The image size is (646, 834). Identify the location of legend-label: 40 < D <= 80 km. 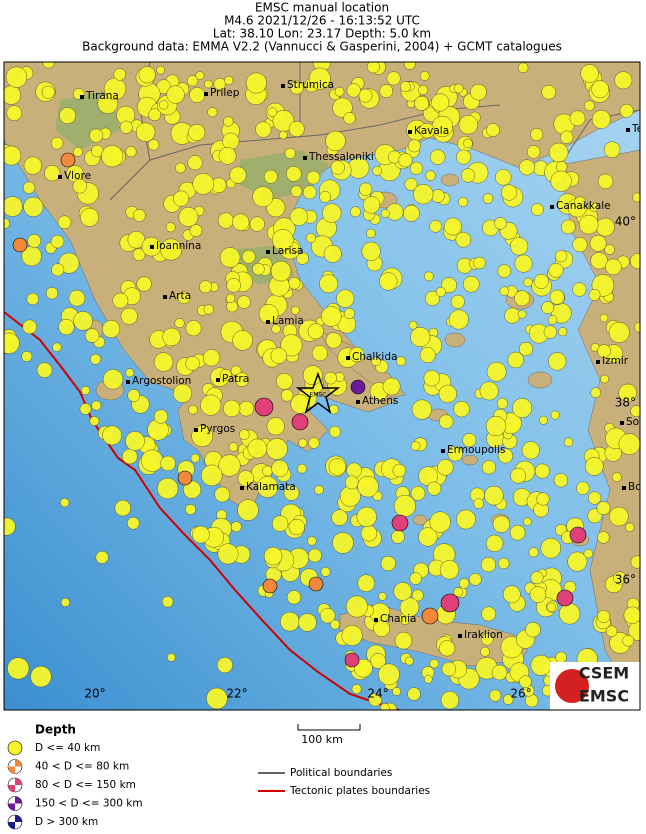
(82, 767).